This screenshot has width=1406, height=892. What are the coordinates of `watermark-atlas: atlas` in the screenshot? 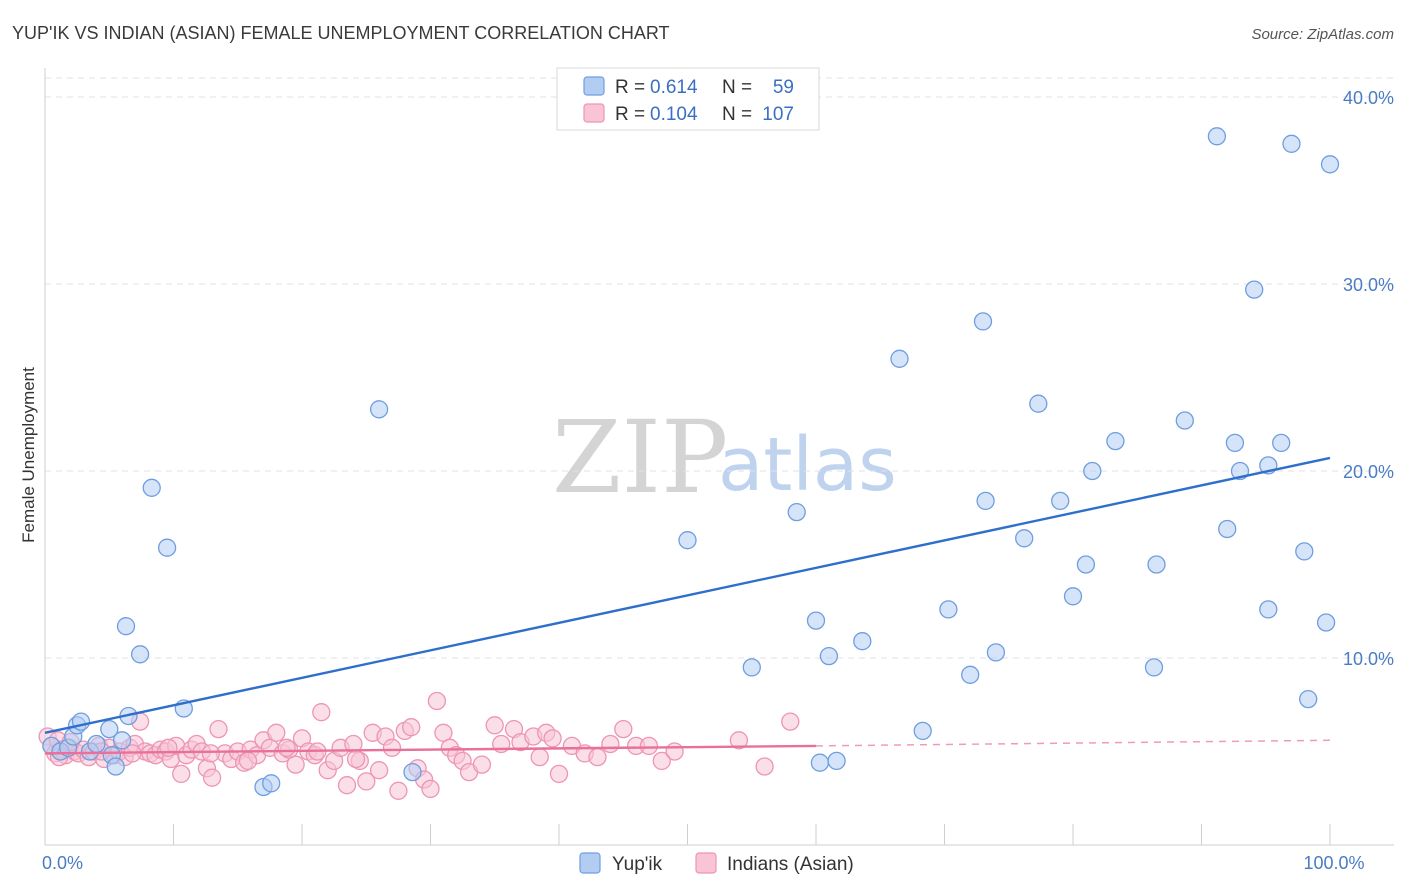 It's located at (807, 465).